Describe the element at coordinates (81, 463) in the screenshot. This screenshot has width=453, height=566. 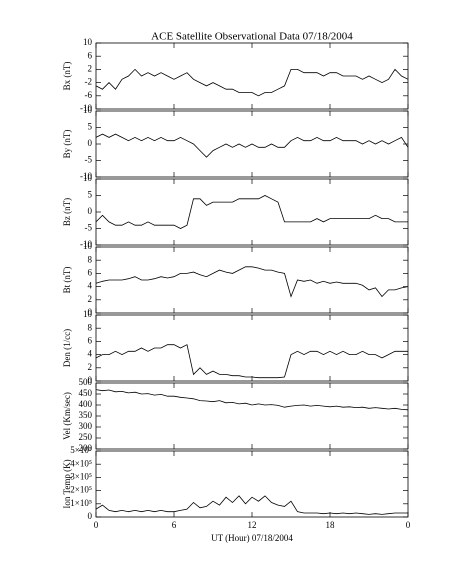
I see `y-tick-label: 4×10⁵` at that location.